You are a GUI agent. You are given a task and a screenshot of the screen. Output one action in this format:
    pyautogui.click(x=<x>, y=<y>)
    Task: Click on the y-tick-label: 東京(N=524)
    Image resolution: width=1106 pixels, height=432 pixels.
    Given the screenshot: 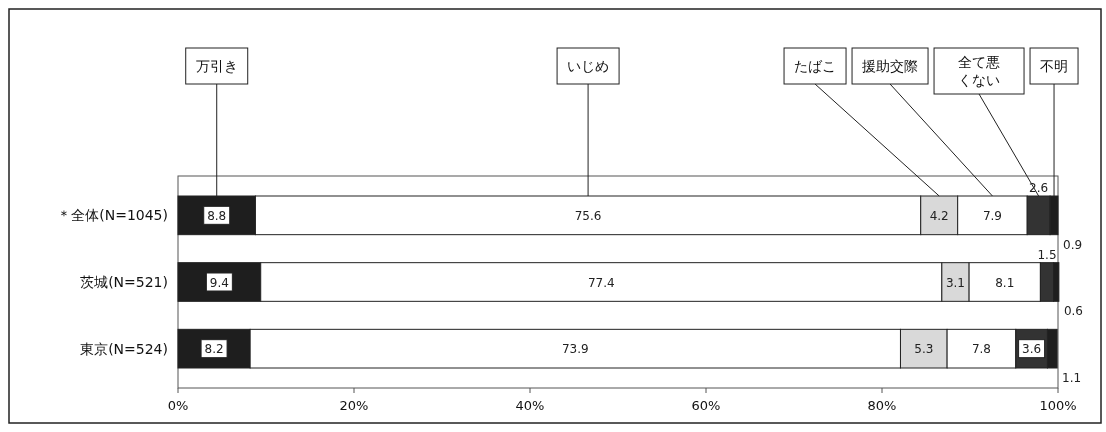 What is the action you would take?
    pyautogui.click(x=124, y=348)
    